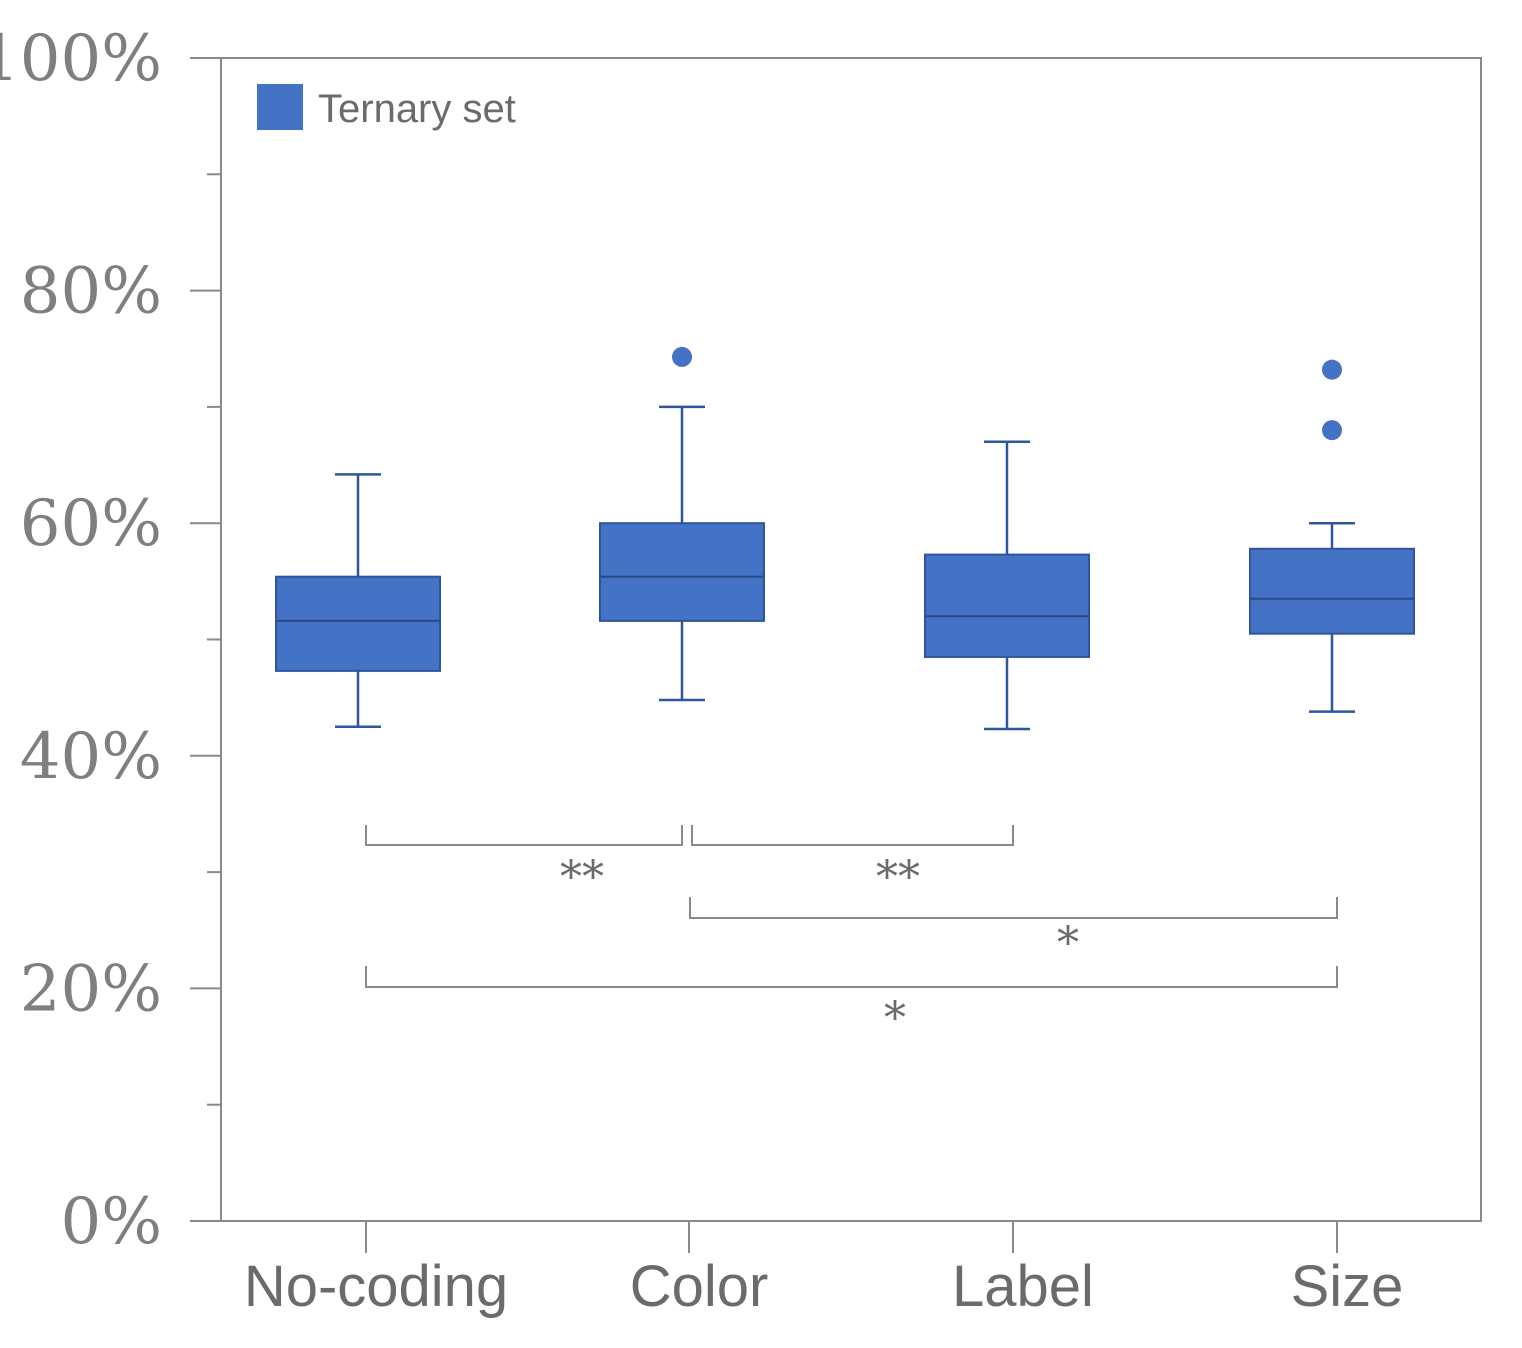 The height and width of the screenshot is (1348, 1522). Describe the element at coordinates (91, 989) in the screenshot. I see `y-tick-label: 20%` at that location.